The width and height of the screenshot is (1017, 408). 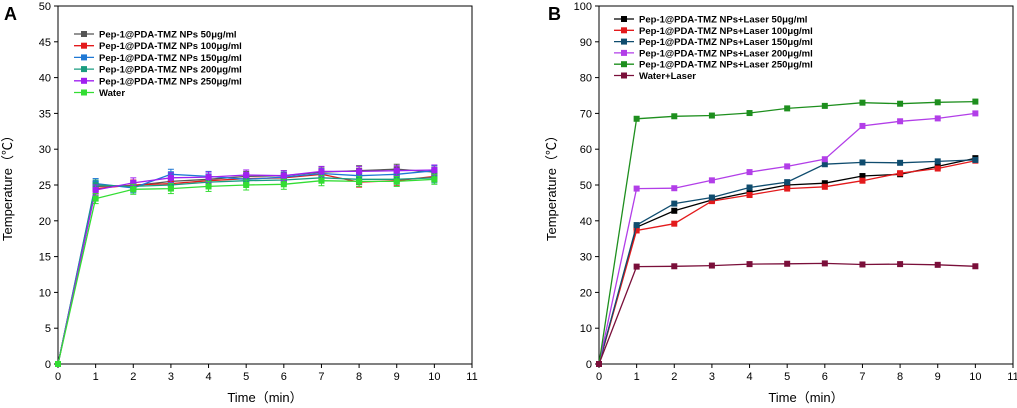 I want to click on legend-entry: Pep-1@PDA-TMZ NPs+Laser 150μg/ml, so click(x=713, y=42).